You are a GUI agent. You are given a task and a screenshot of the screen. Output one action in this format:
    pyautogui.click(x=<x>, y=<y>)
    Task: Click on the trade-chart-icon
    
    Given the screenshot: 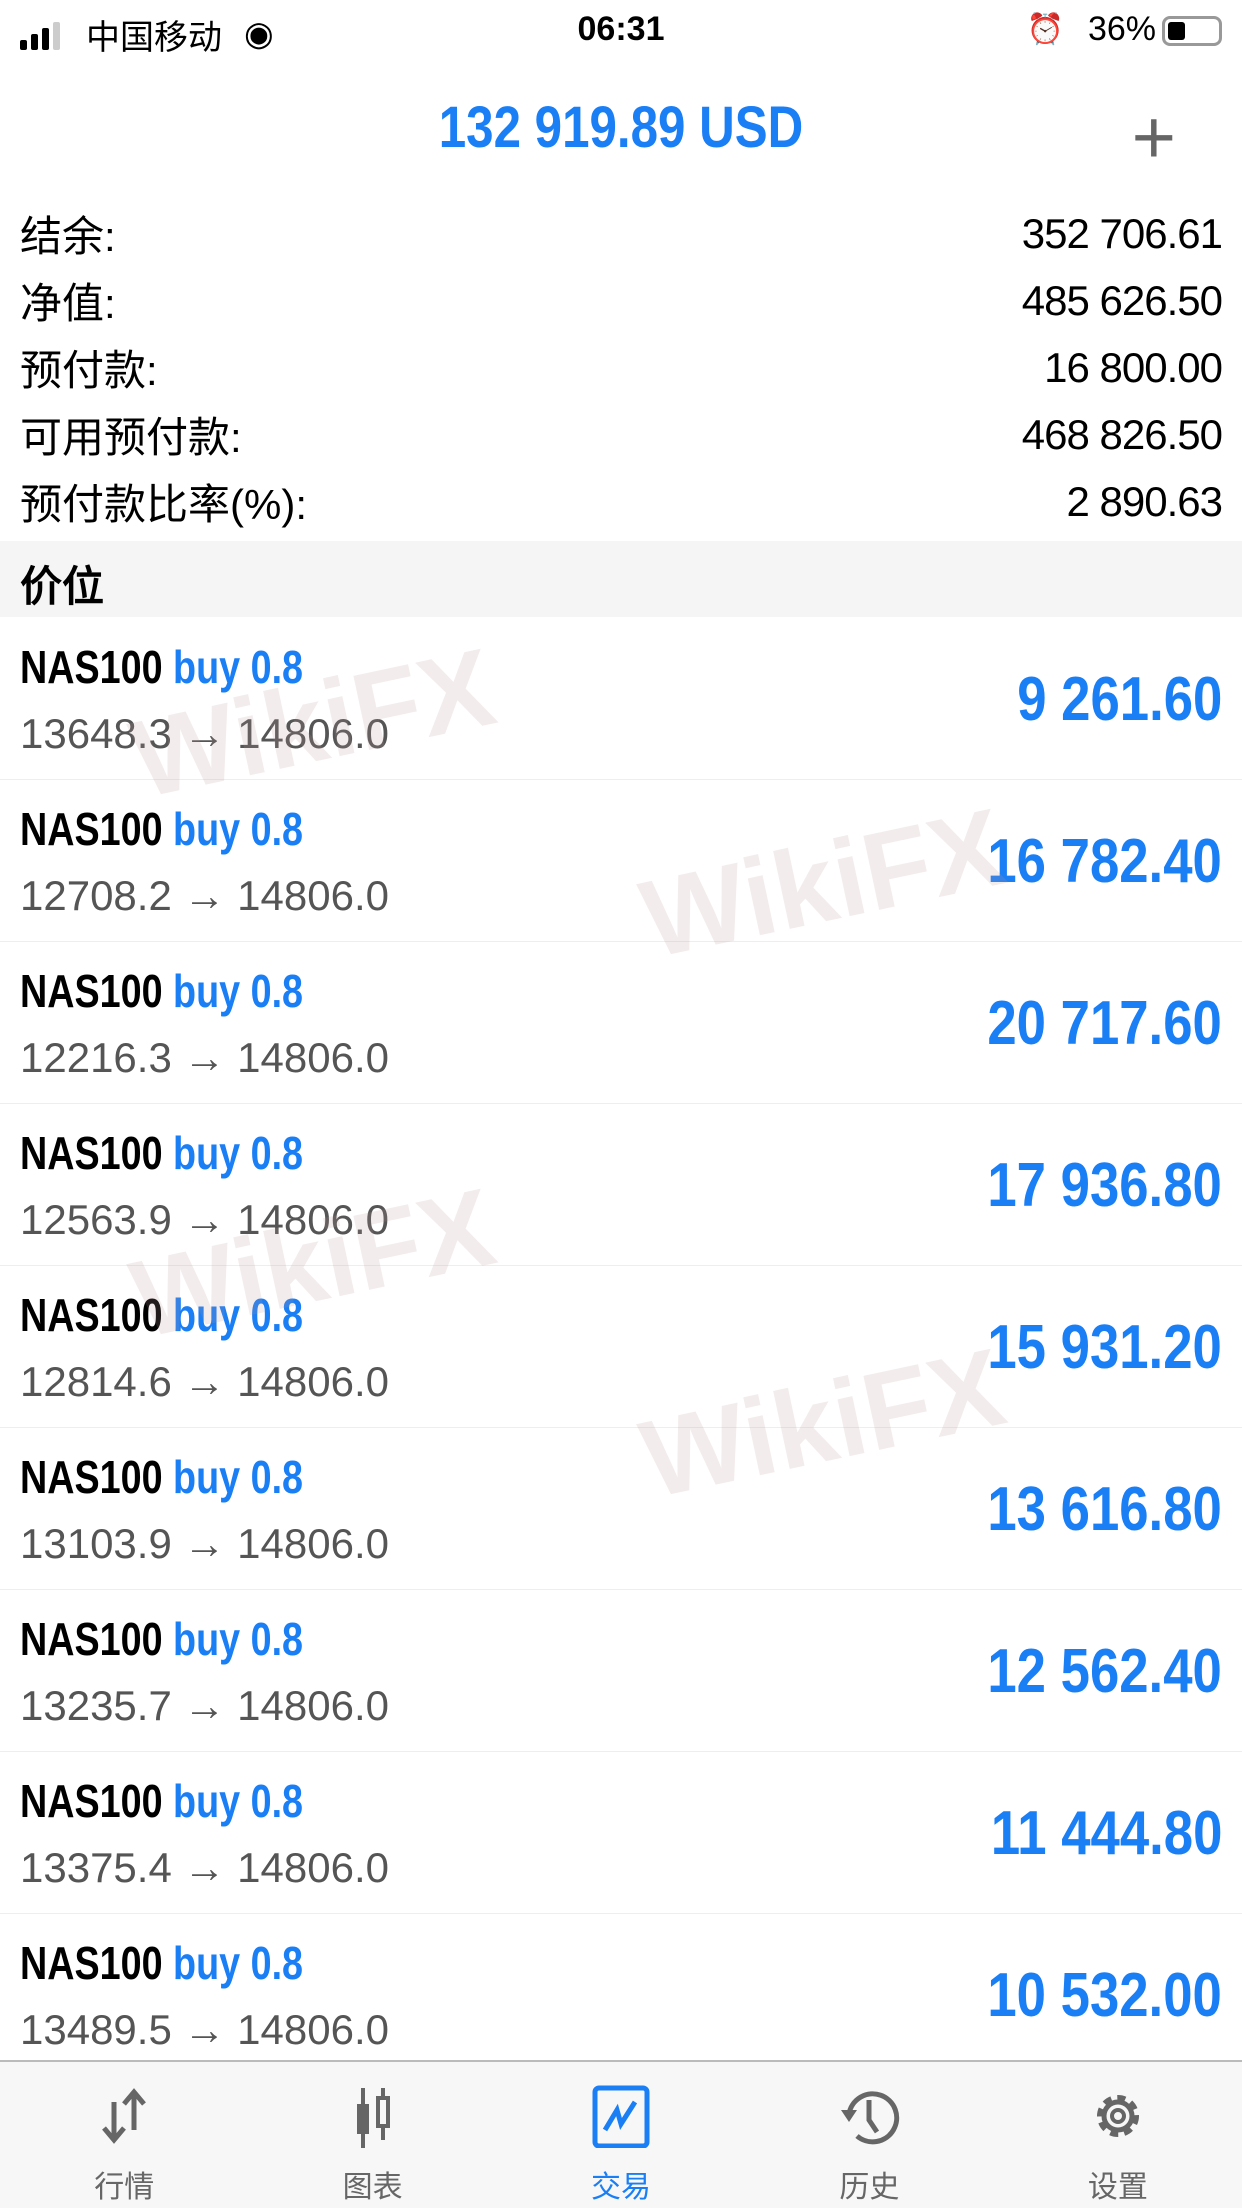 What is the action you would take?
    pyautogui.click(x=621, y=2116)
    